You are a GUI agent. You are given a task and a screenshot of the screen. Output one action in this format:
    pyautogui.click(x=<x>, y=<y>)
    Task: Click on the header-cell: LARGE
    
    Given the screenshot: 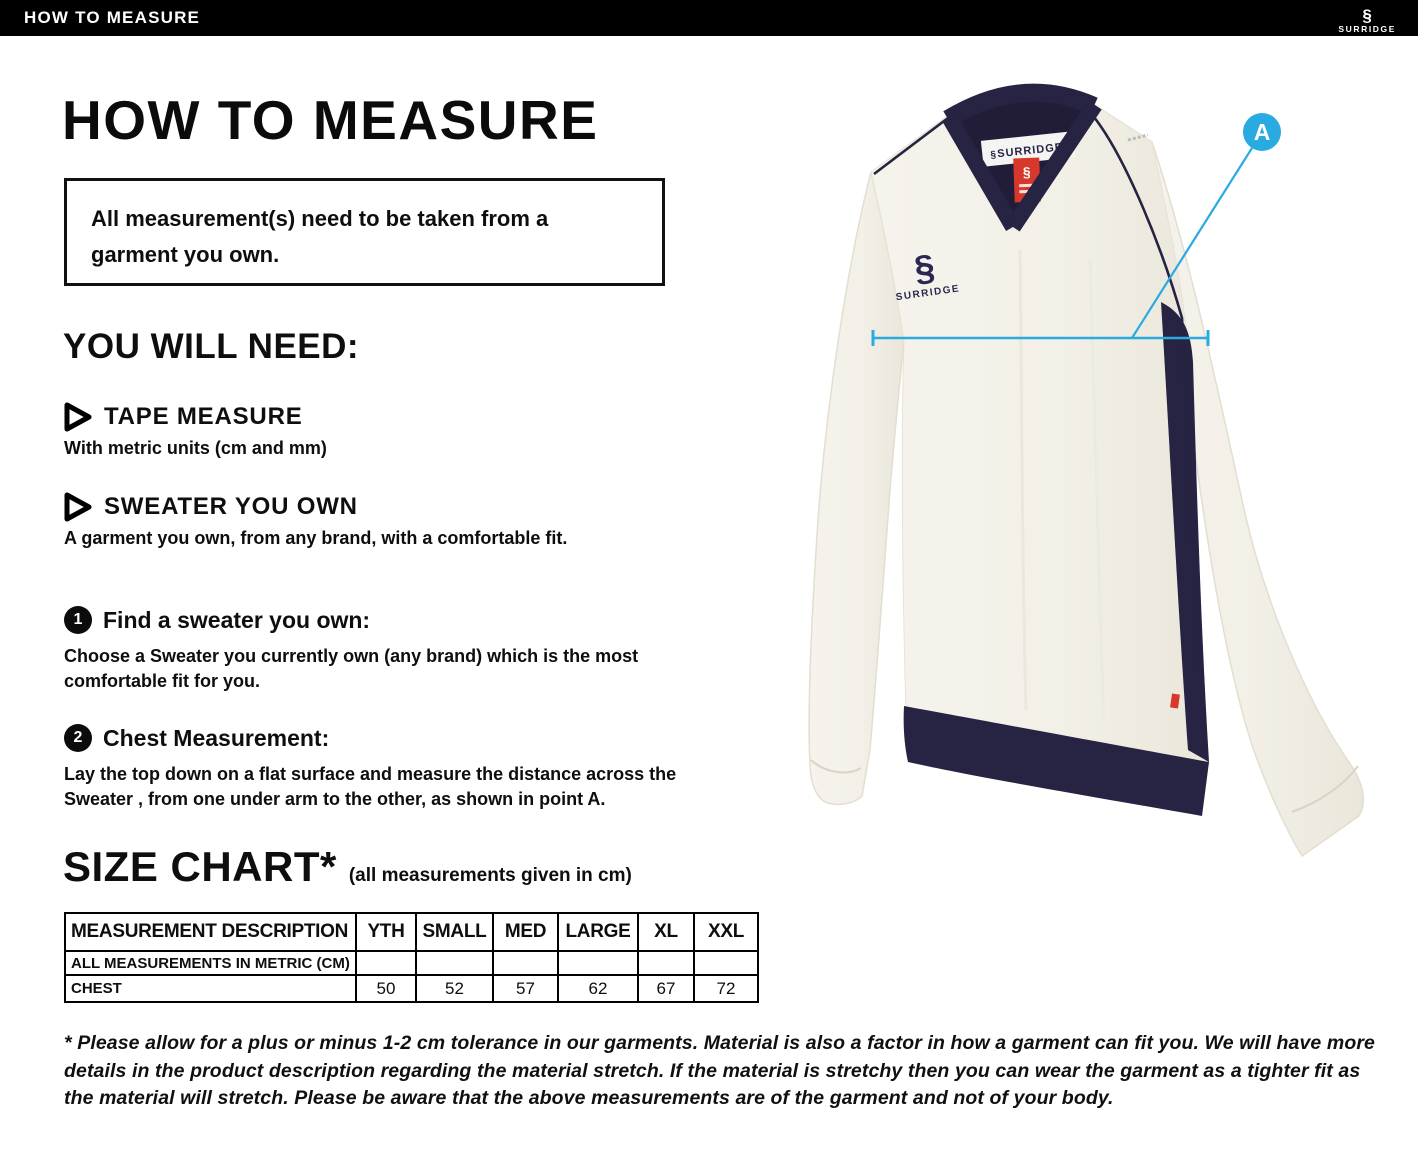 What is the action you would take?
    pyautogui.click(x=598, y=932)
    